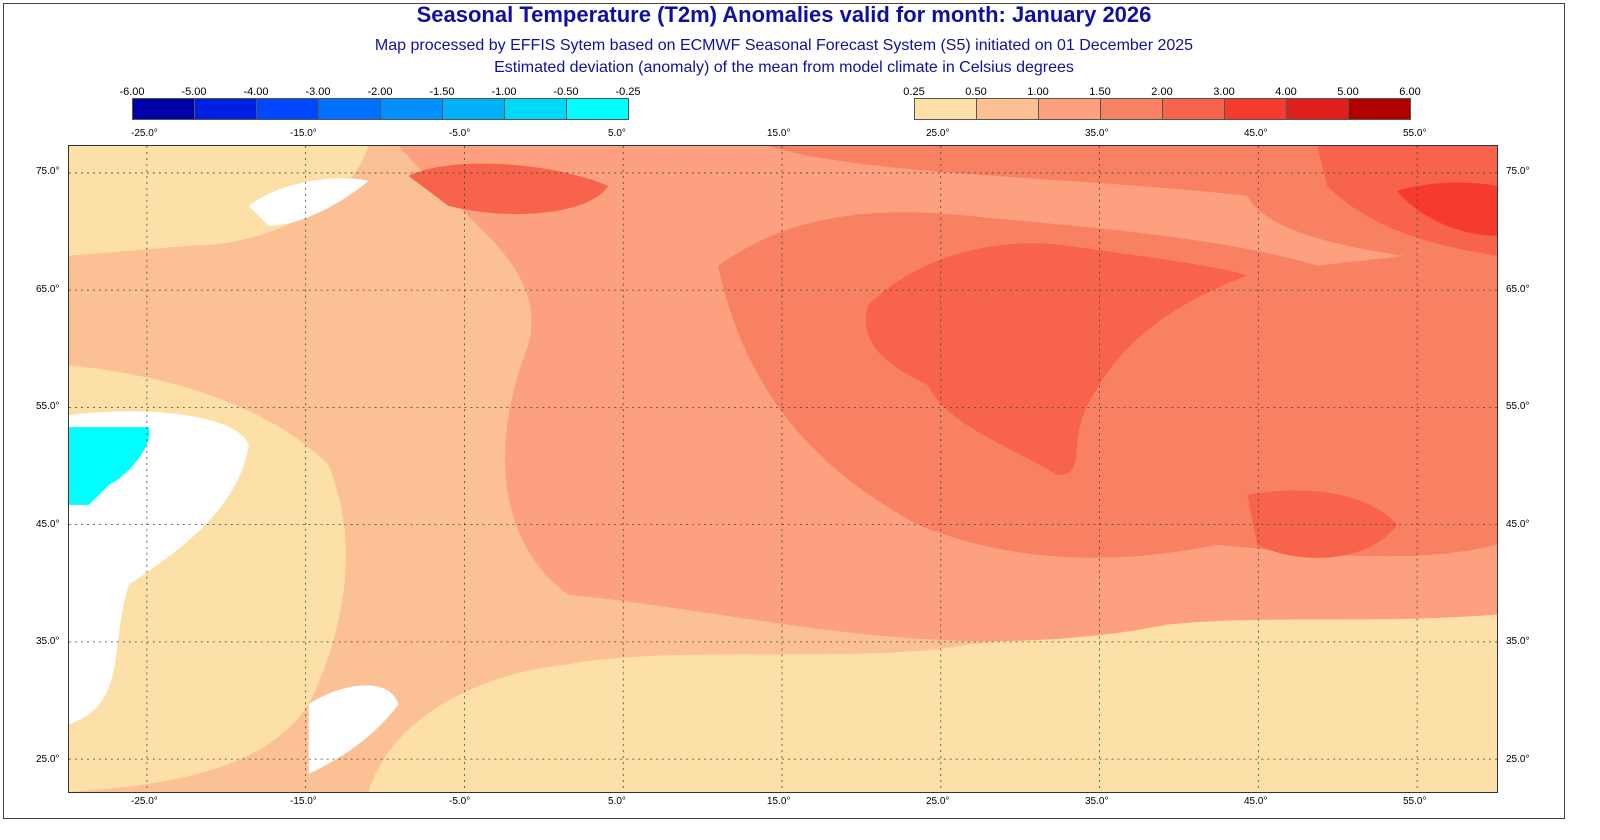  Describe the element at coordinates (318, 92) in the screenshot. I see `legend-label: -3.00` at that location.